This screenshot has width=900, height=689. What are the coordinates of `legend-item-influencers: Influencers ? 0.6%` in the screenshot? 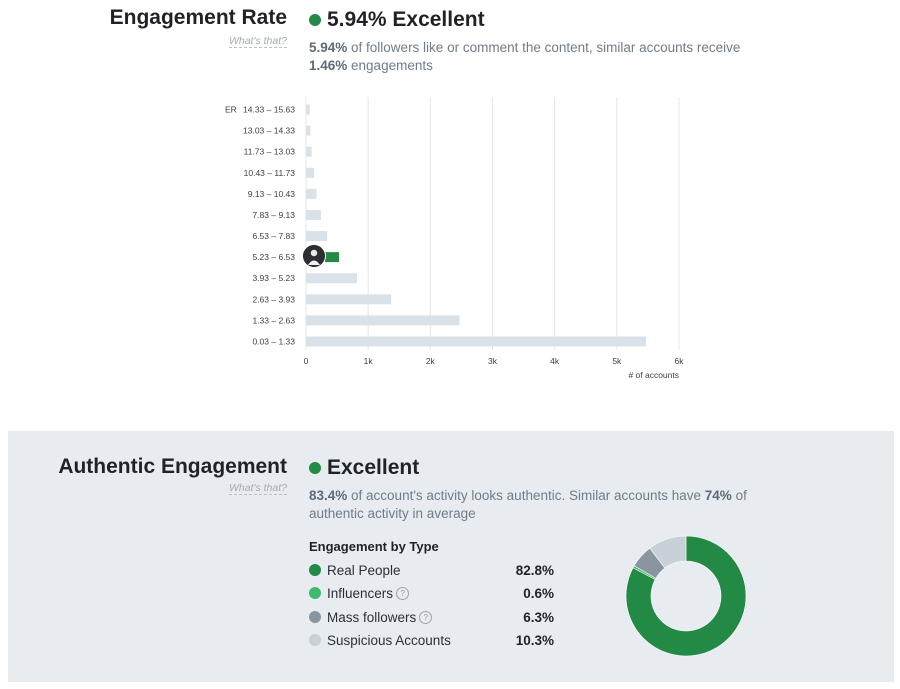 It's located at (431, 593).